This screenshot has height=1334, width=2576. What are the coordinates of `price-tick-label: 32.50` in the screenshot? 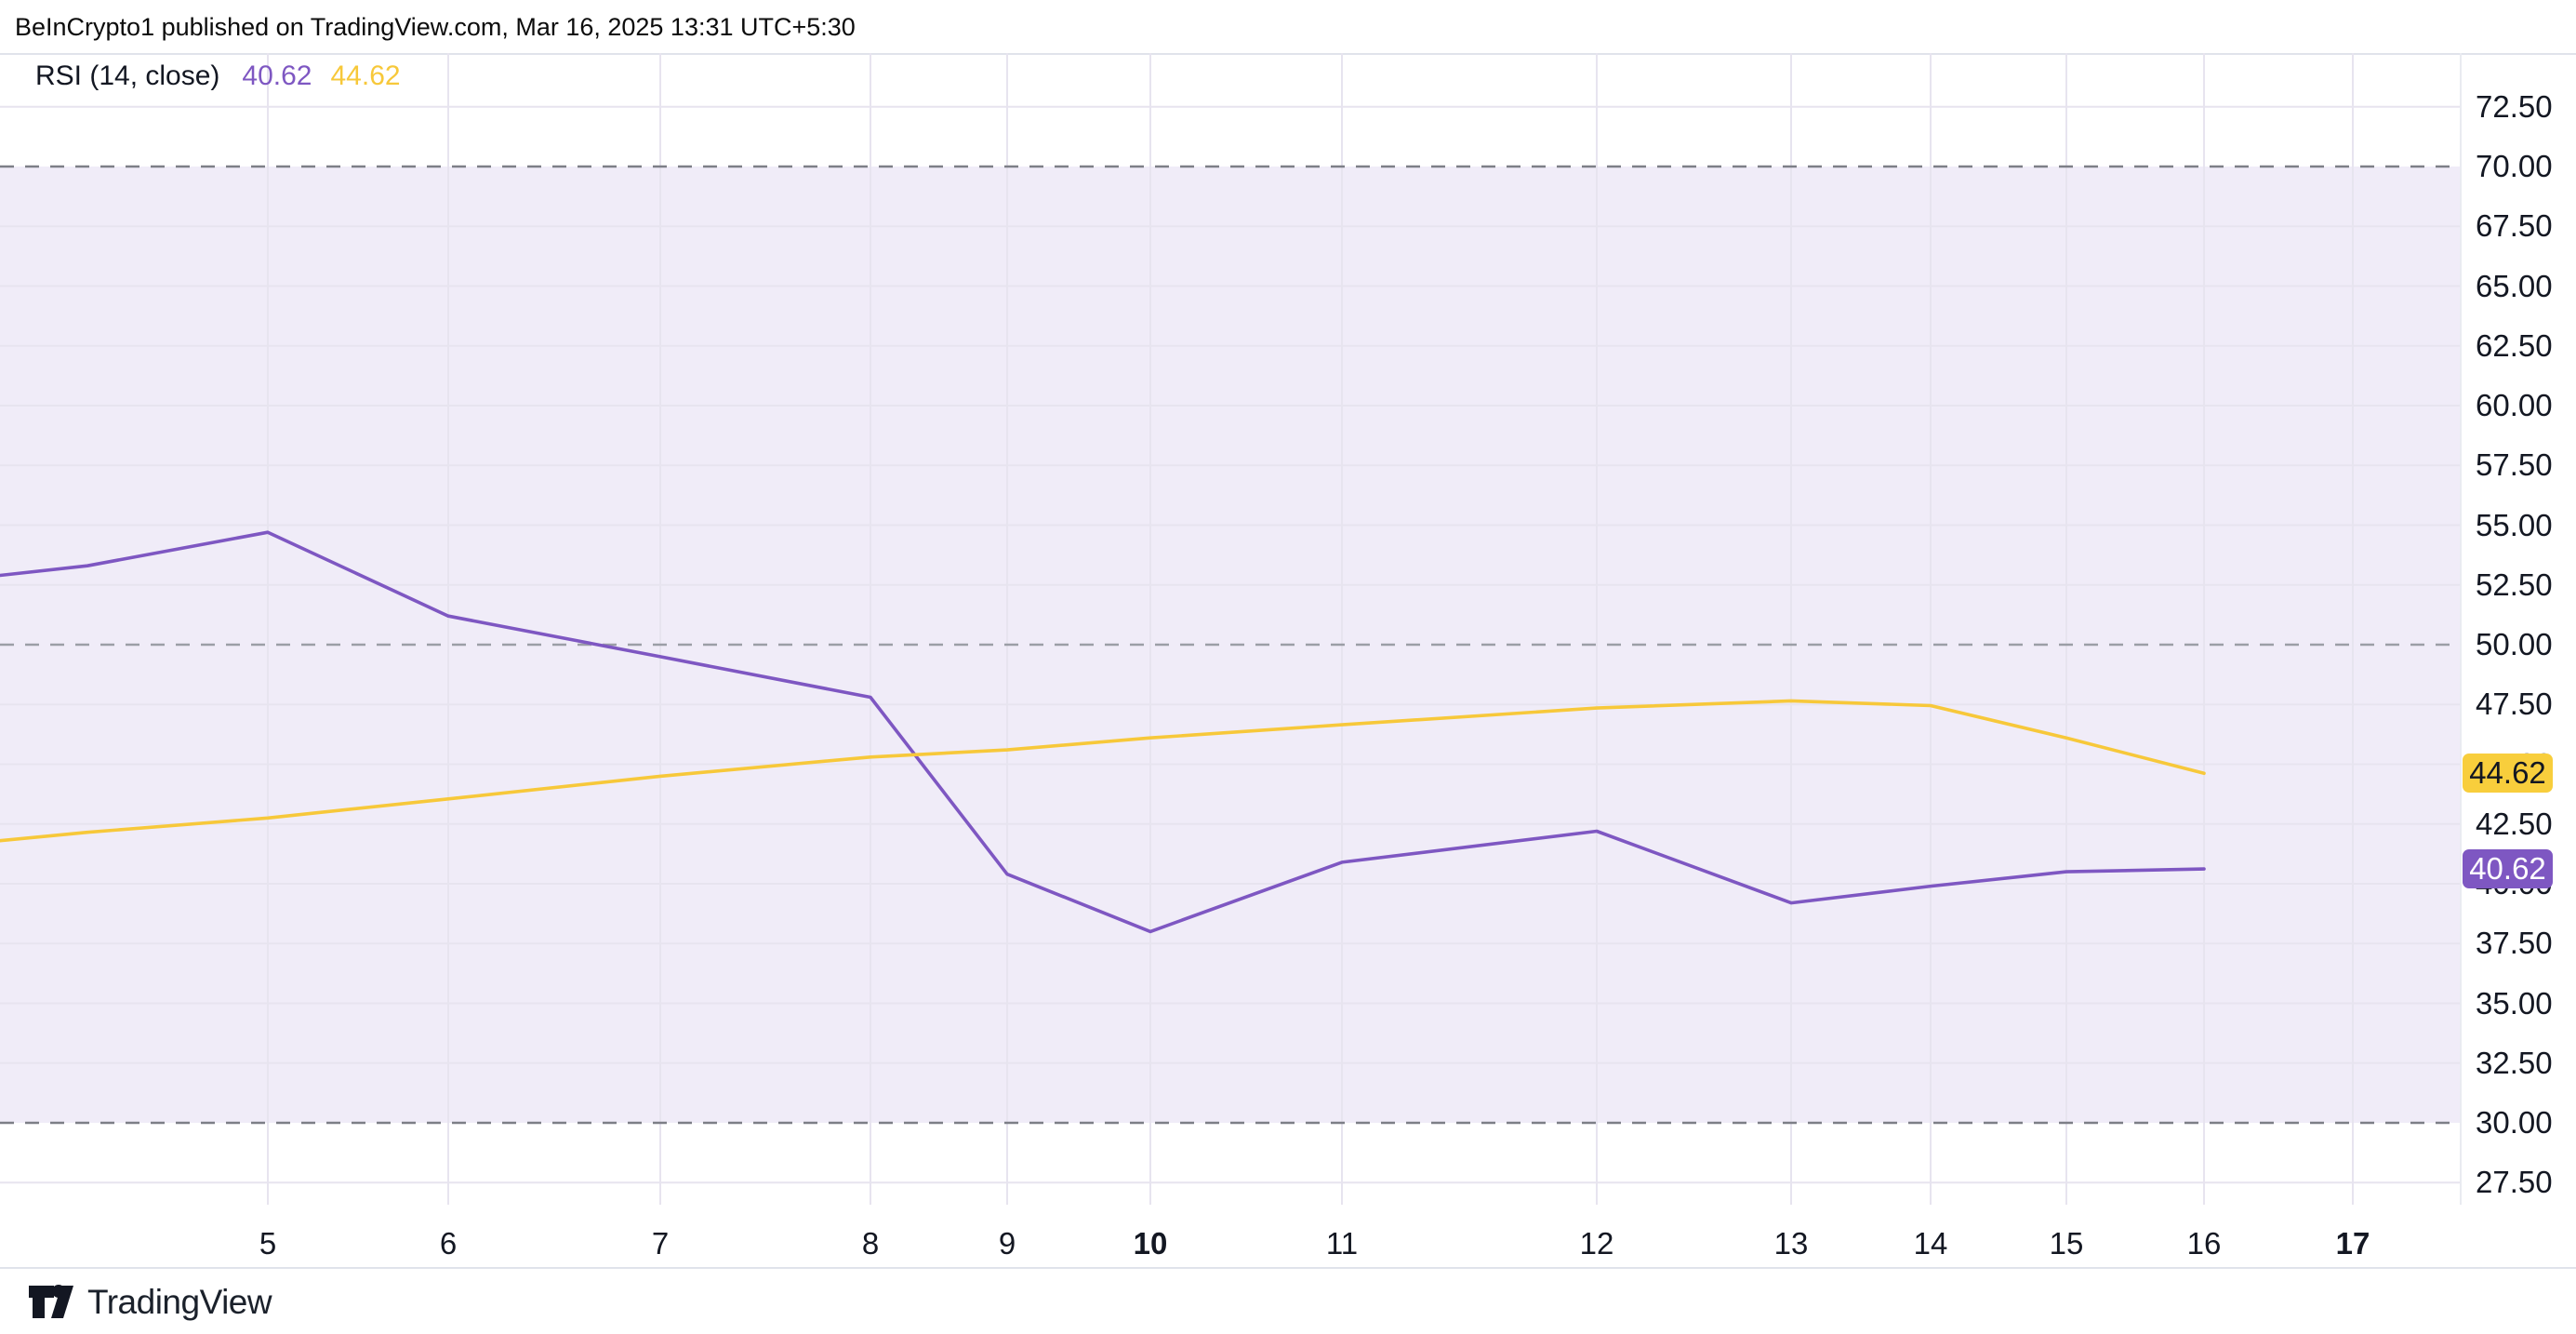 It's located at (2514, 1063).